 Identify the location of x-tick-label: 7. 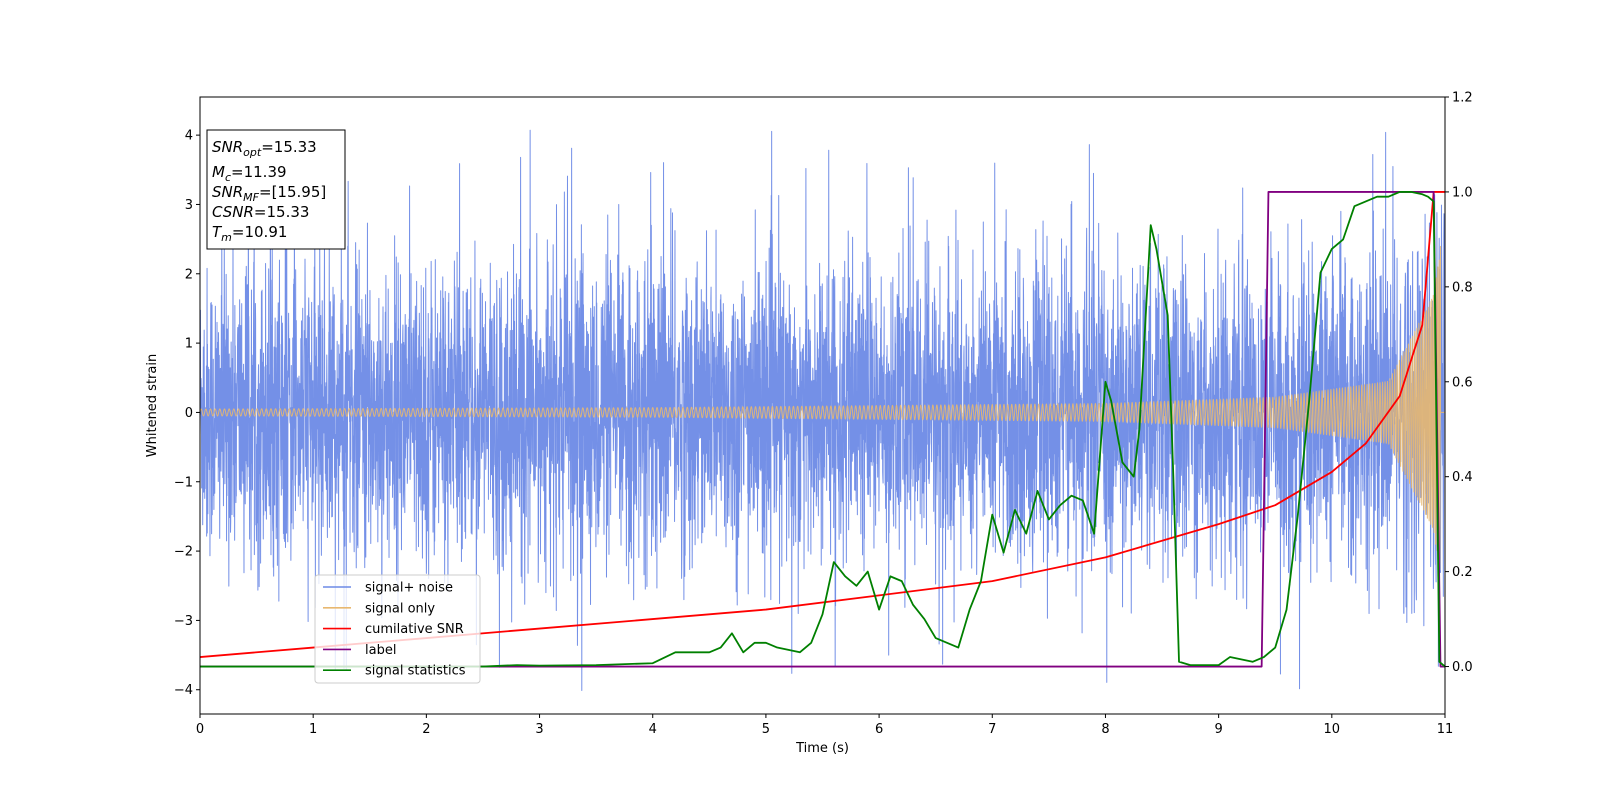
(992, 729).